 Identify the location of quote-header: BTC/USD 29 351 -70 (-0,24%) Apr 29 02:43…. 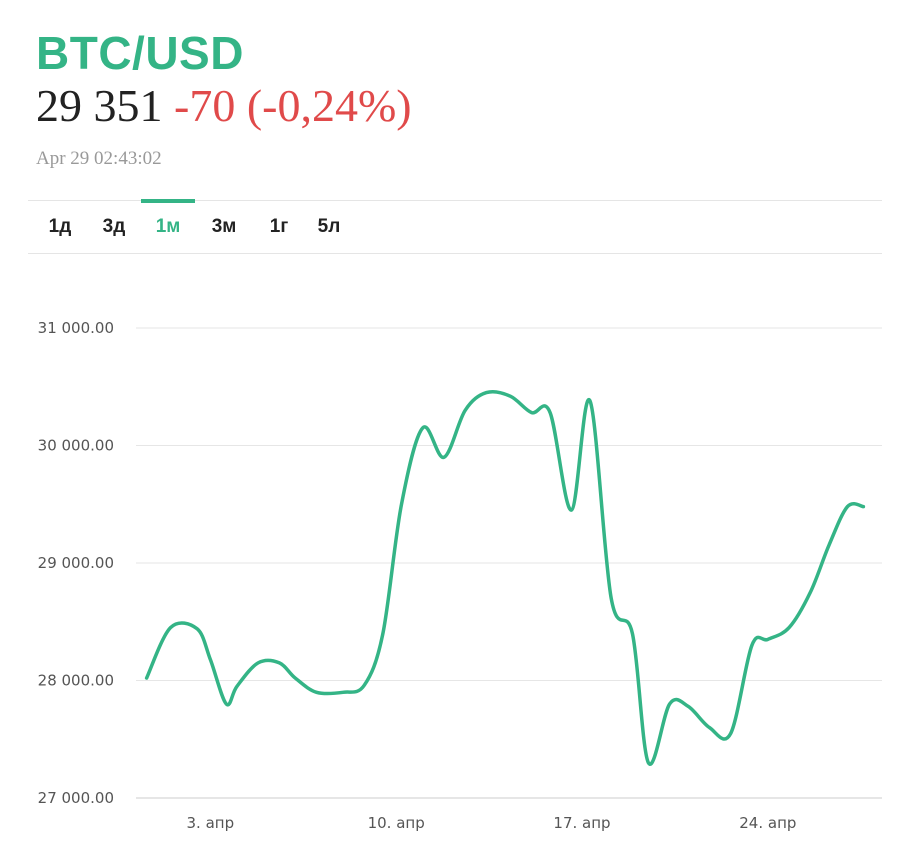
(224, 98).